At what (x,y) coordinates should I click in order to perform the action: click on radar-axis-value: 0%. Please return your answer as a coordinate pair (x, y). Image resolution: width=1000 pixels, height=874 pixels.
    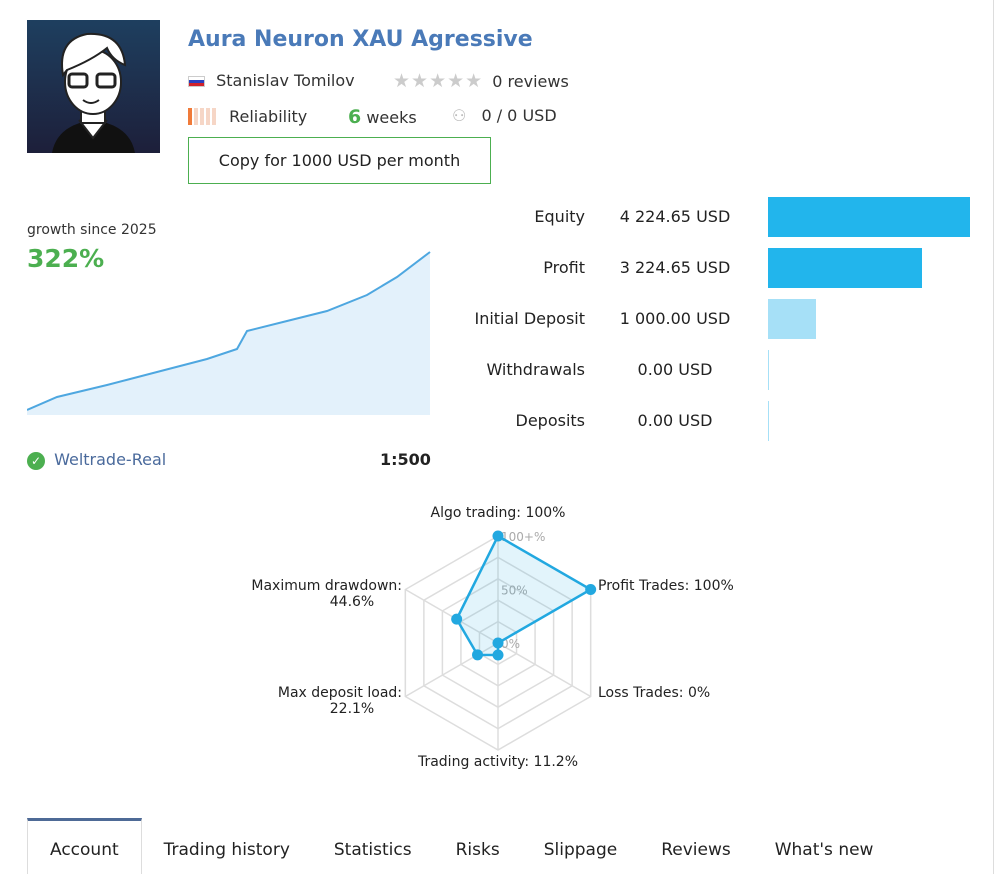
    Looking at the image, I should click on (699, 693).